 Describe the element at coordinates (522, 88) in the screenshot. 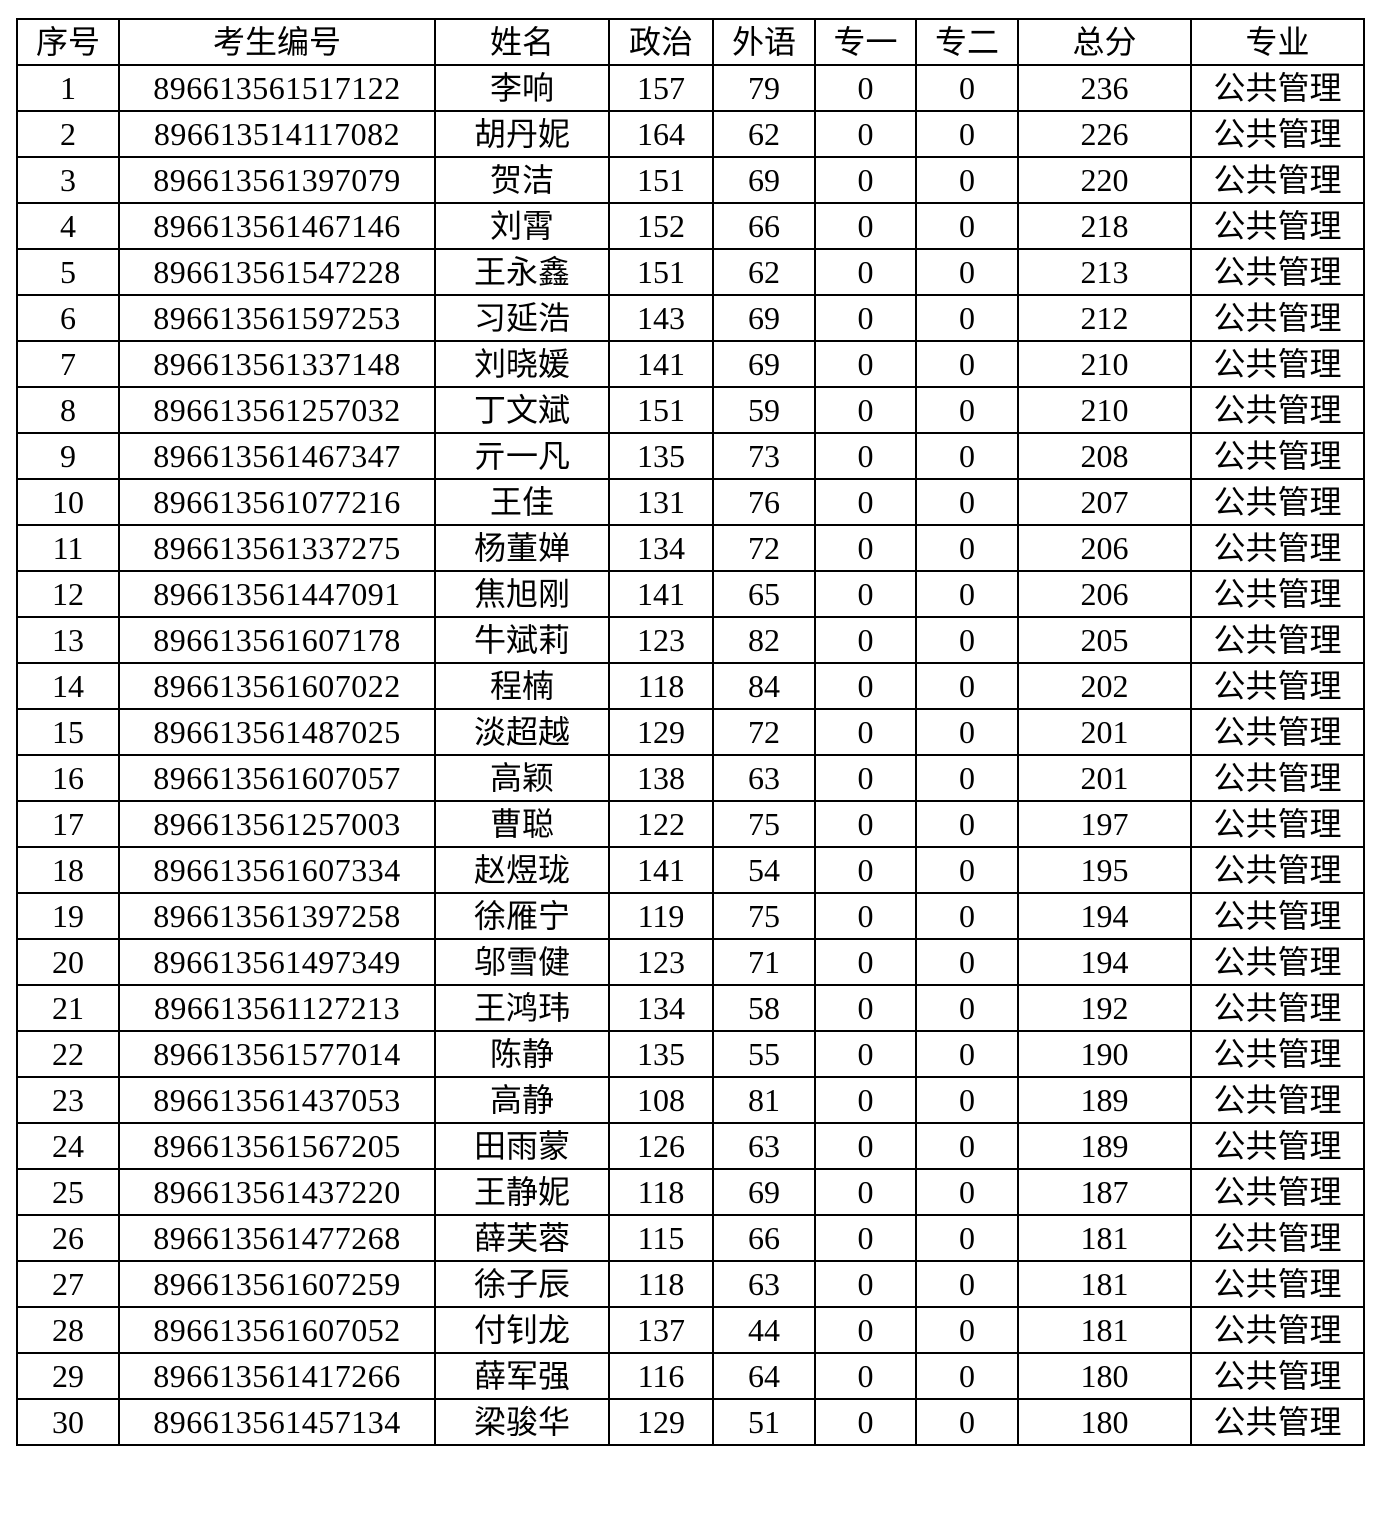

I see `cell-name: 李响` at that location.